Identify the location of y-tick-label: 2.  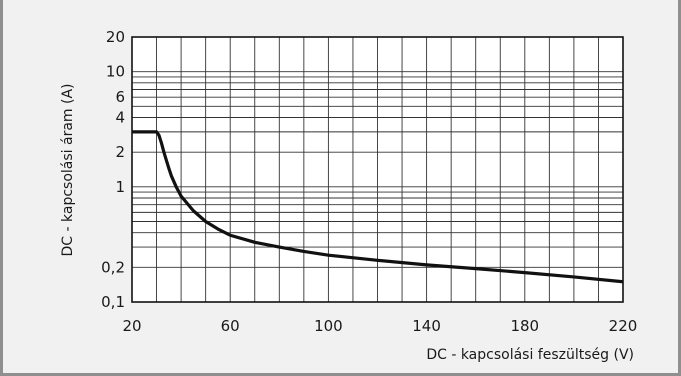
(120, 152).